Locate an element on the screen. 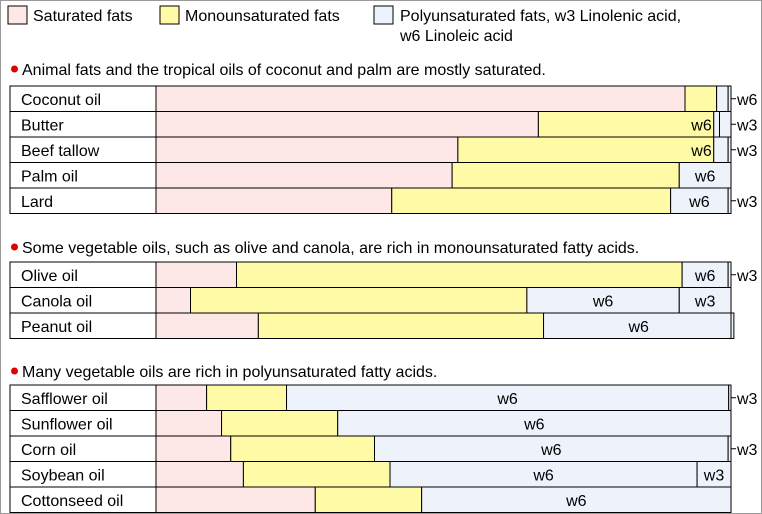 The width and height of the screenshot is (762, 514). w6-label-palm-oil: w6 is located at coordinates (705, 176).